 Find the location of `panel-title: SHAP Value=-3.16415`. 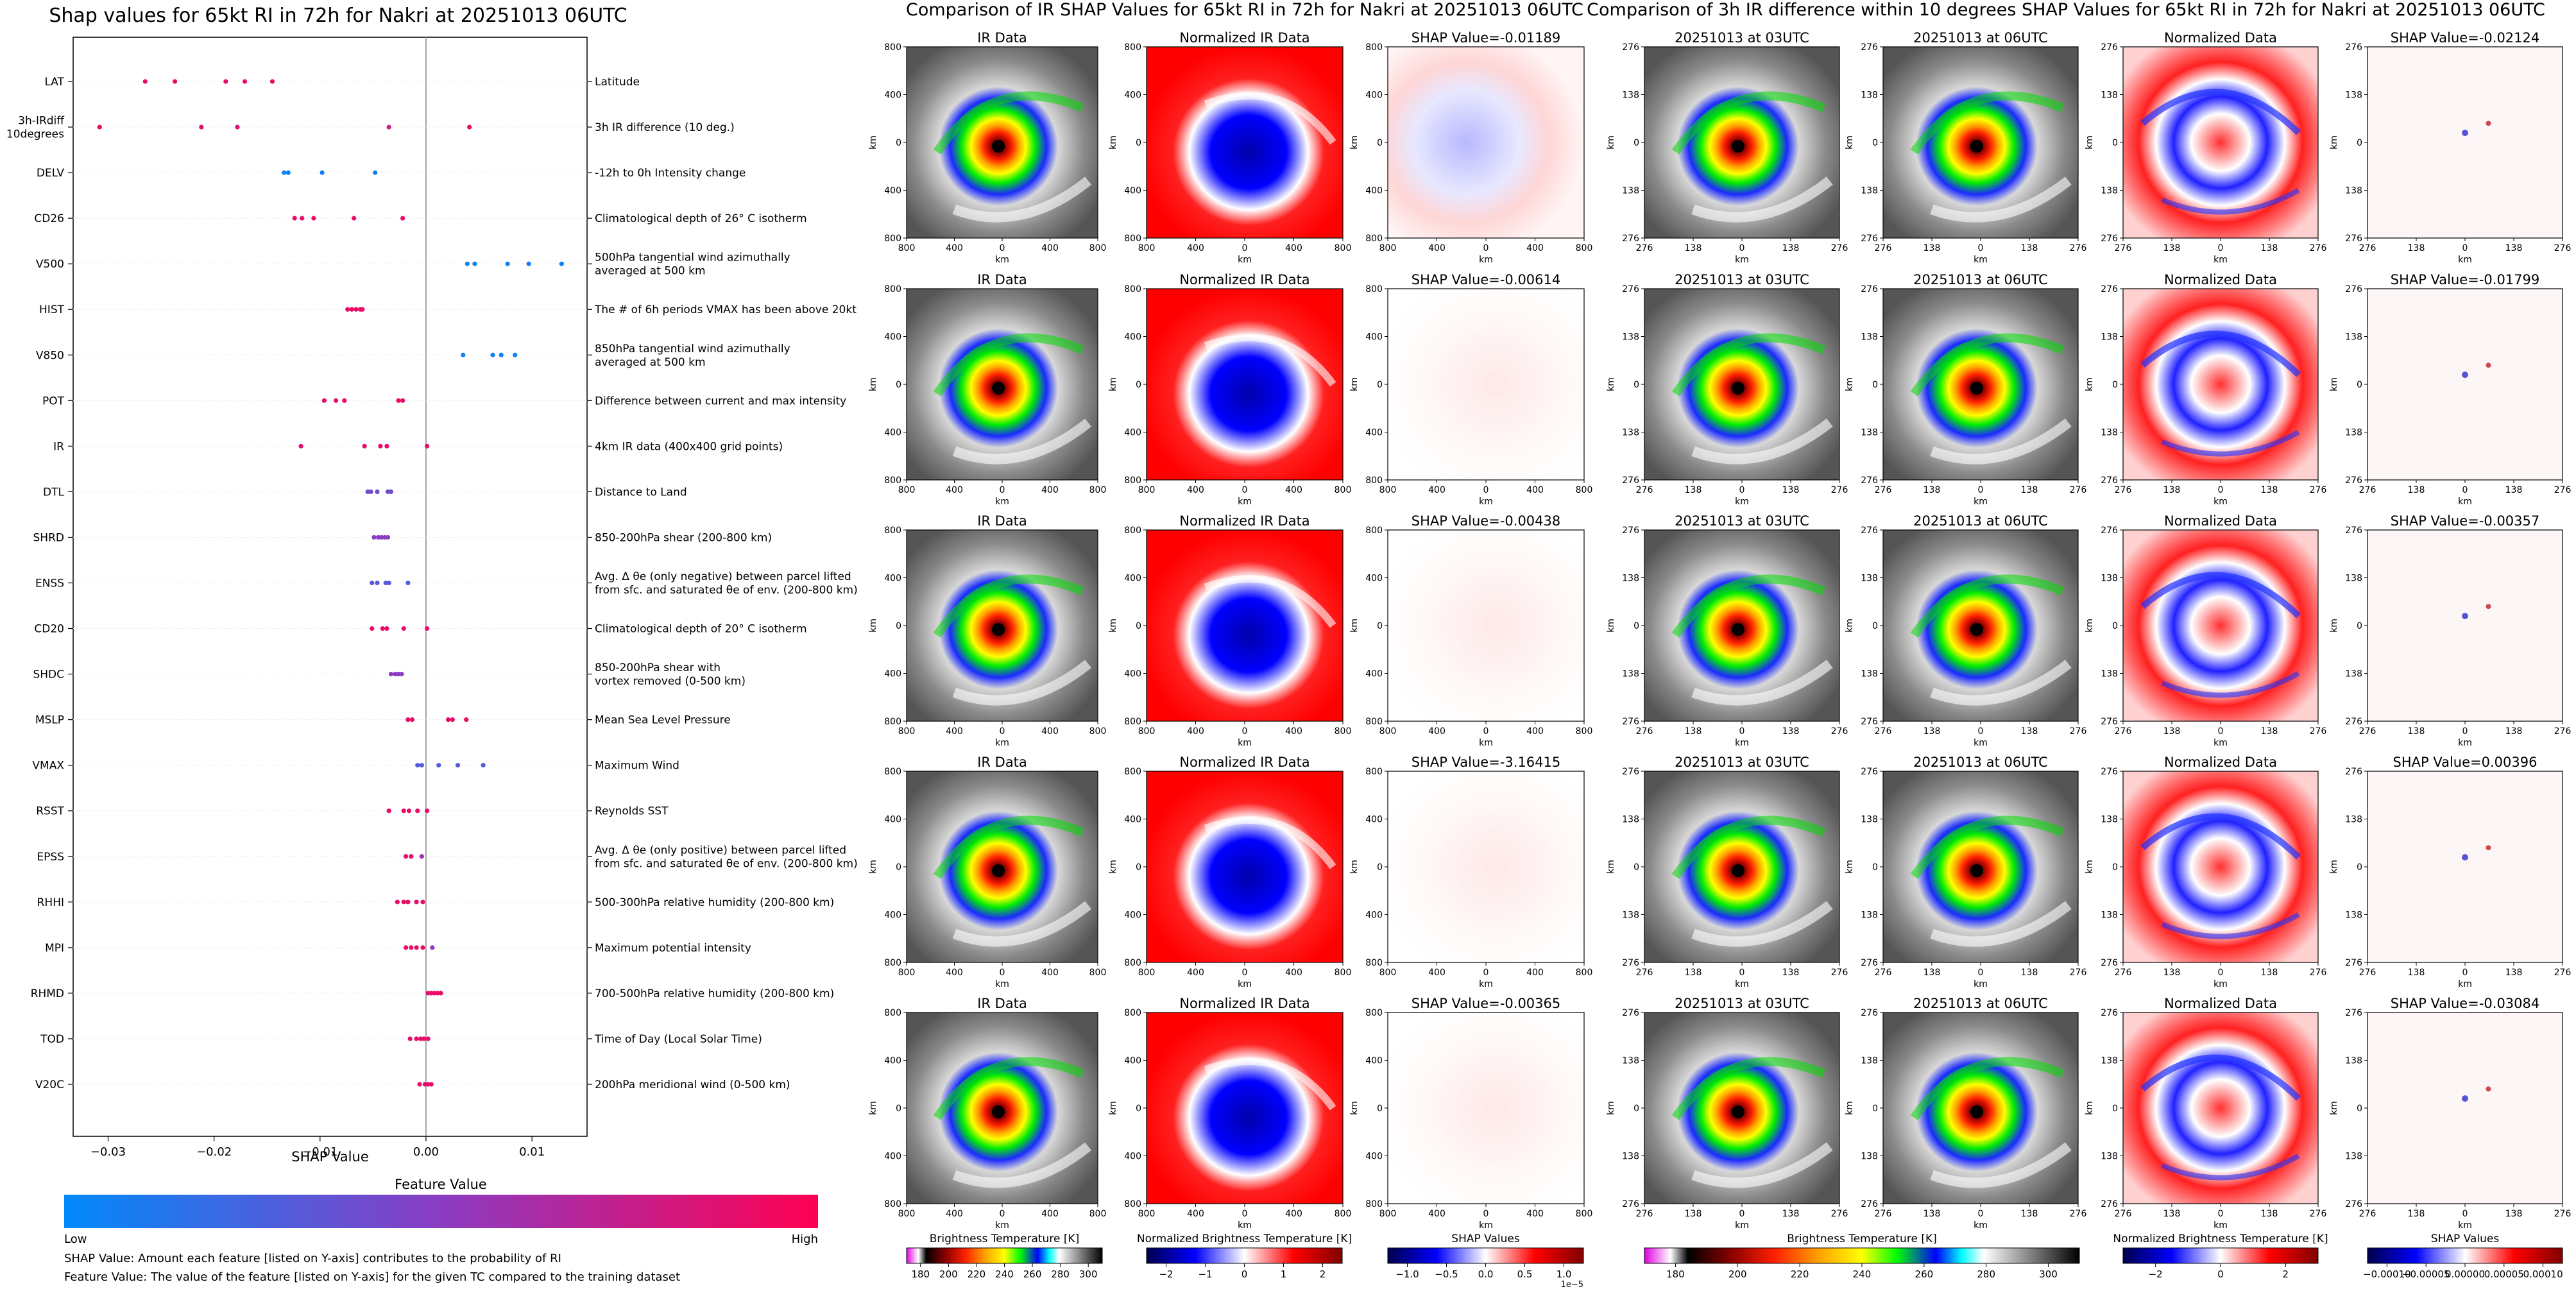

panel-title: SHAP Value=-3.16415 is located at coordinates (1486, 762).